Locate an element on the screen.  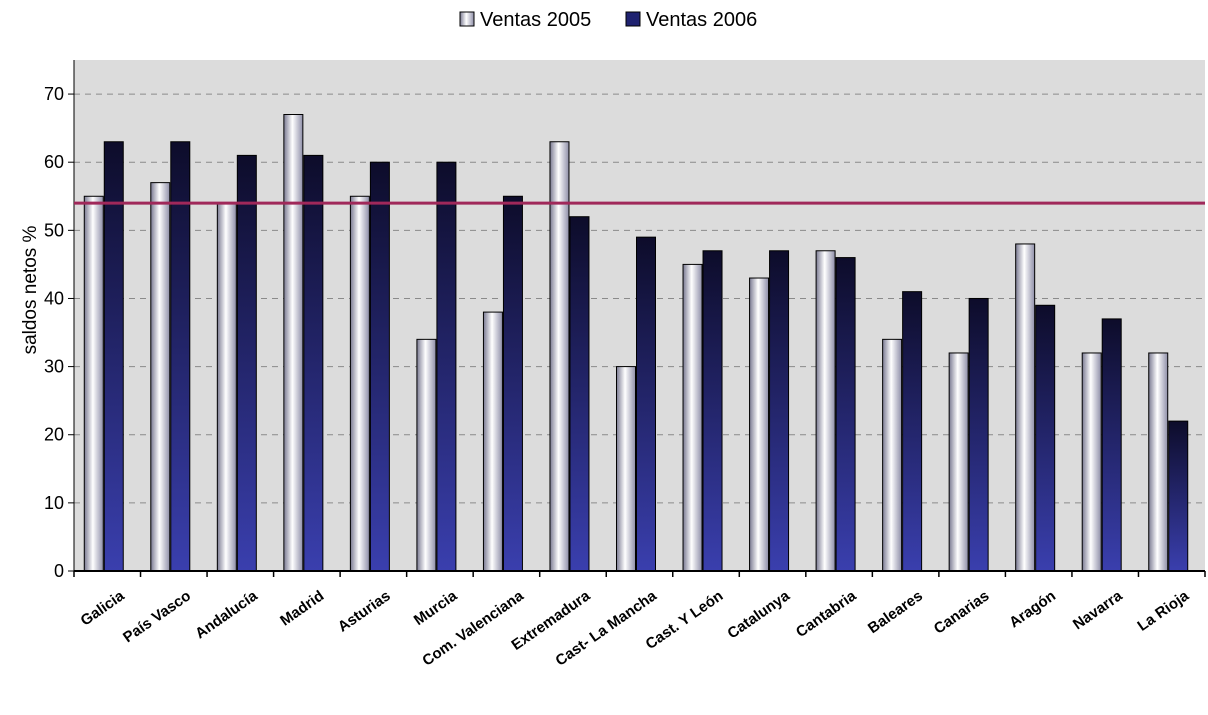
x-category-label: Andalucía is located at coordinates (226, 614).